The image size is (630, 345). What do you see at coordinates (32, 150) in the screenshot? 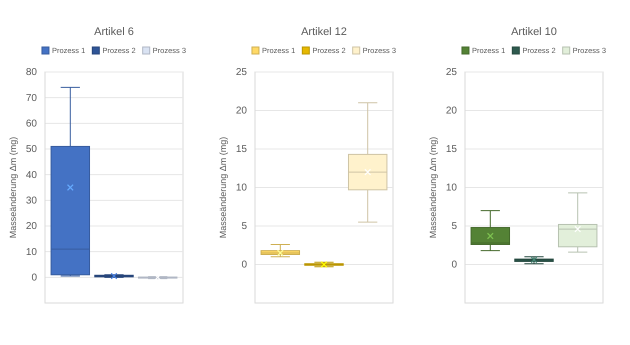
I see `y-tick-label: 50` at bounding box center [32, 150].